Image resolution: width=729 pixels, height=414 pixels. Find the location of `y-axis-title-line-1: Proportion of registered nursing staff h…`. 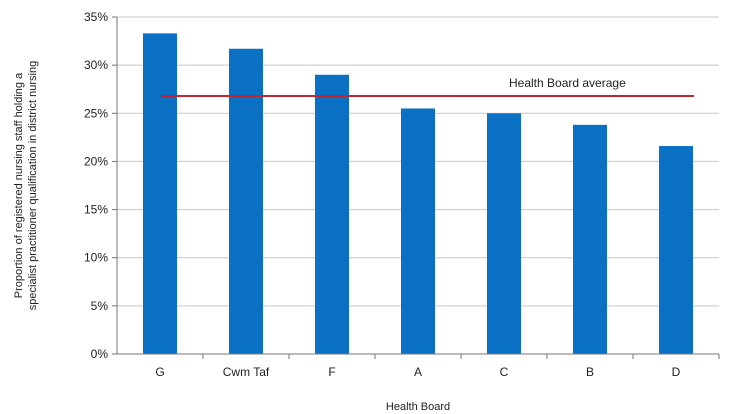

y-axis-title-line-1: Proportion of registered nursing staff h… is located at coordinates (19, 185).